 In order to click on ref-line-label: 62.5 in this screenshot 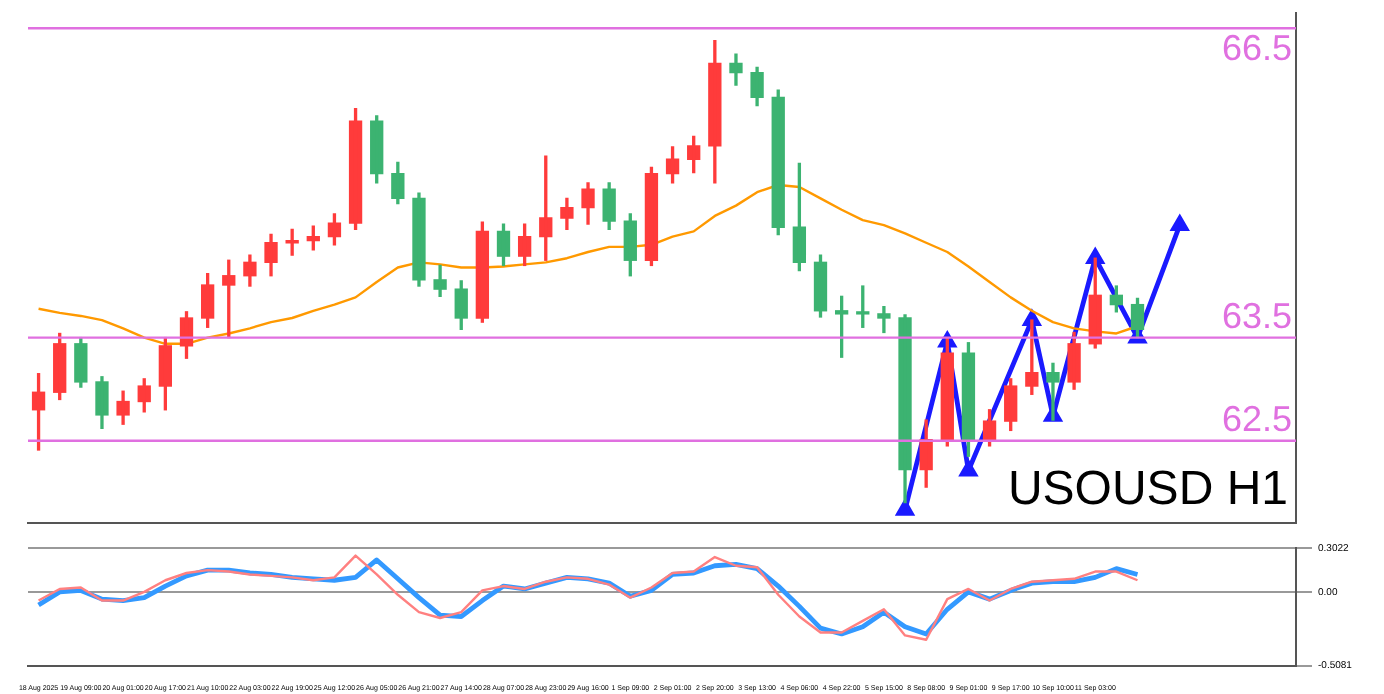, I will do `click(1256, 418)`.